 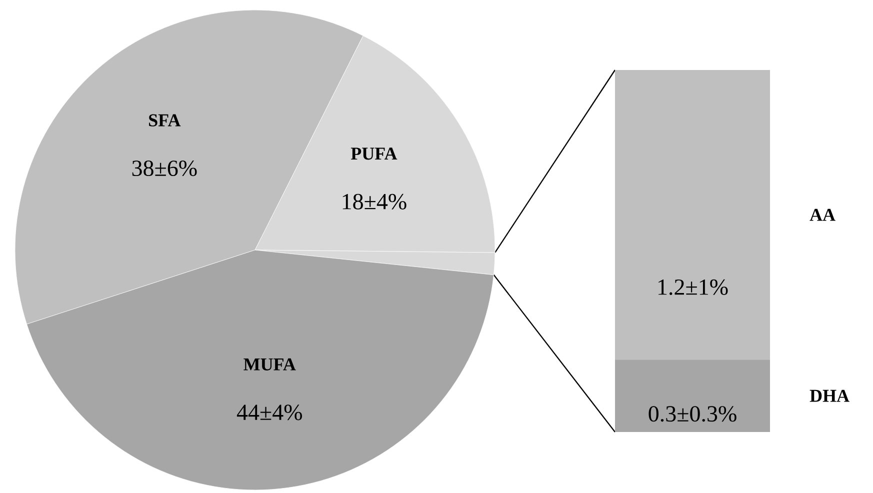 I want to click on slice-label: SFA, so click(x=165, y=120).